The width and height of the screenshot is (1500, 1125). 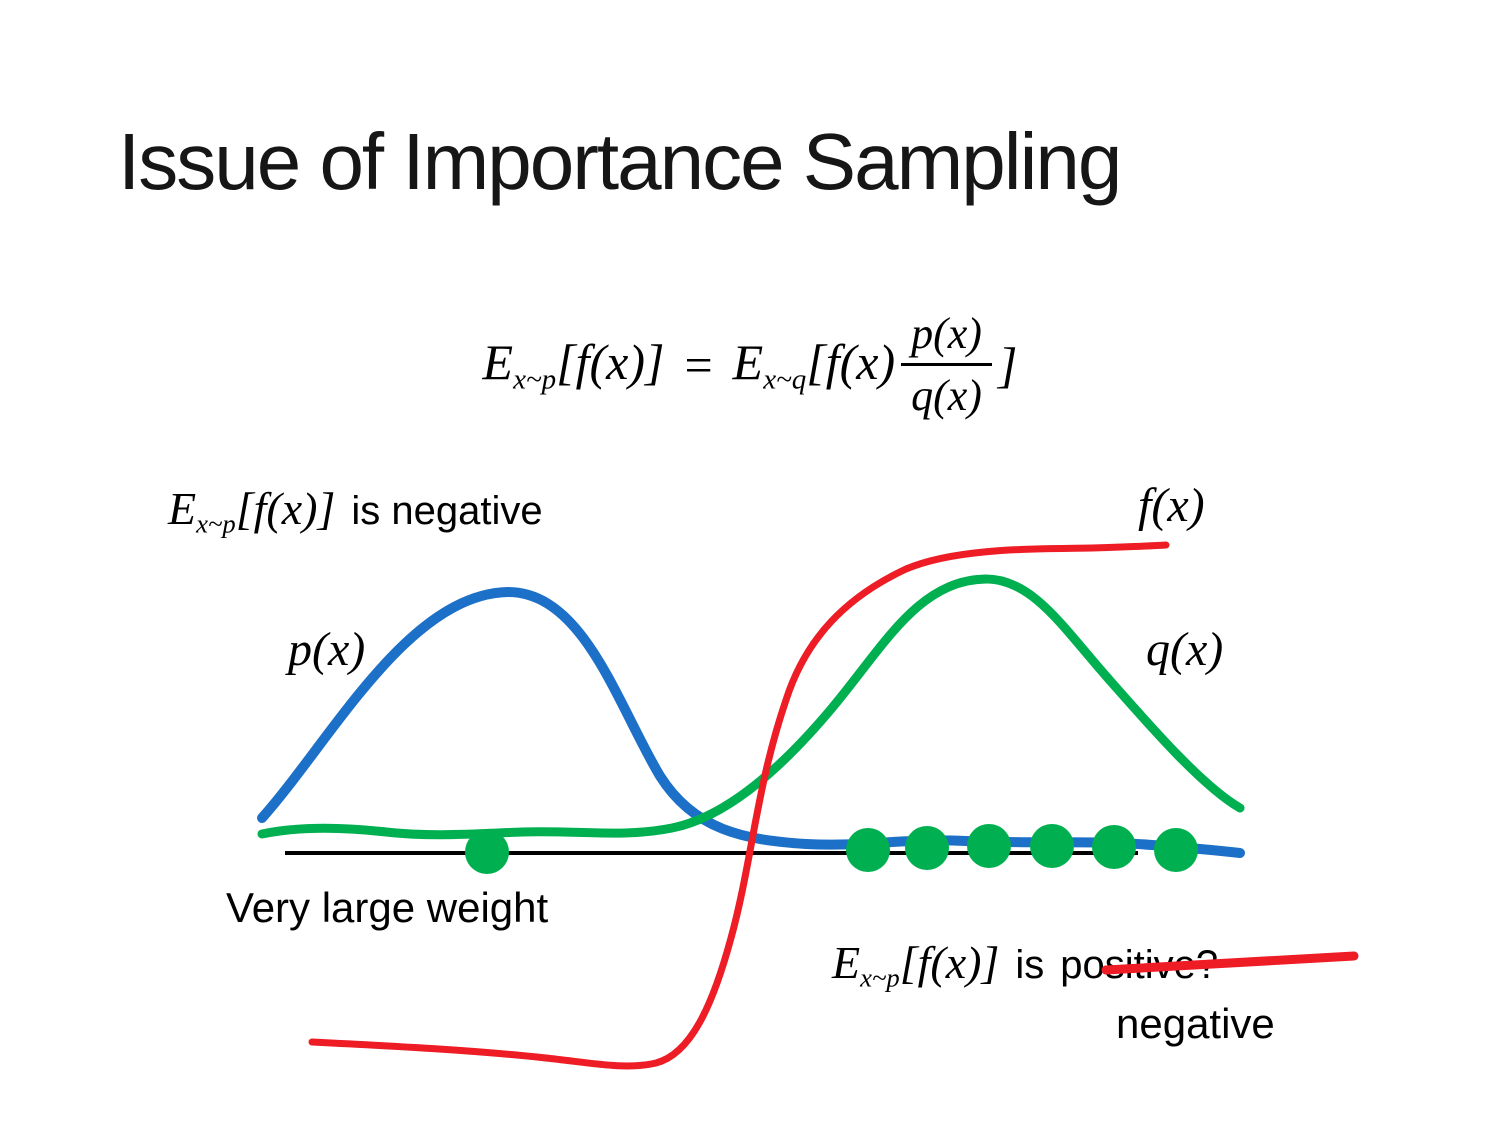 I want to click on formula-rhs-subscript: x~q, so click(x=785, y=379).